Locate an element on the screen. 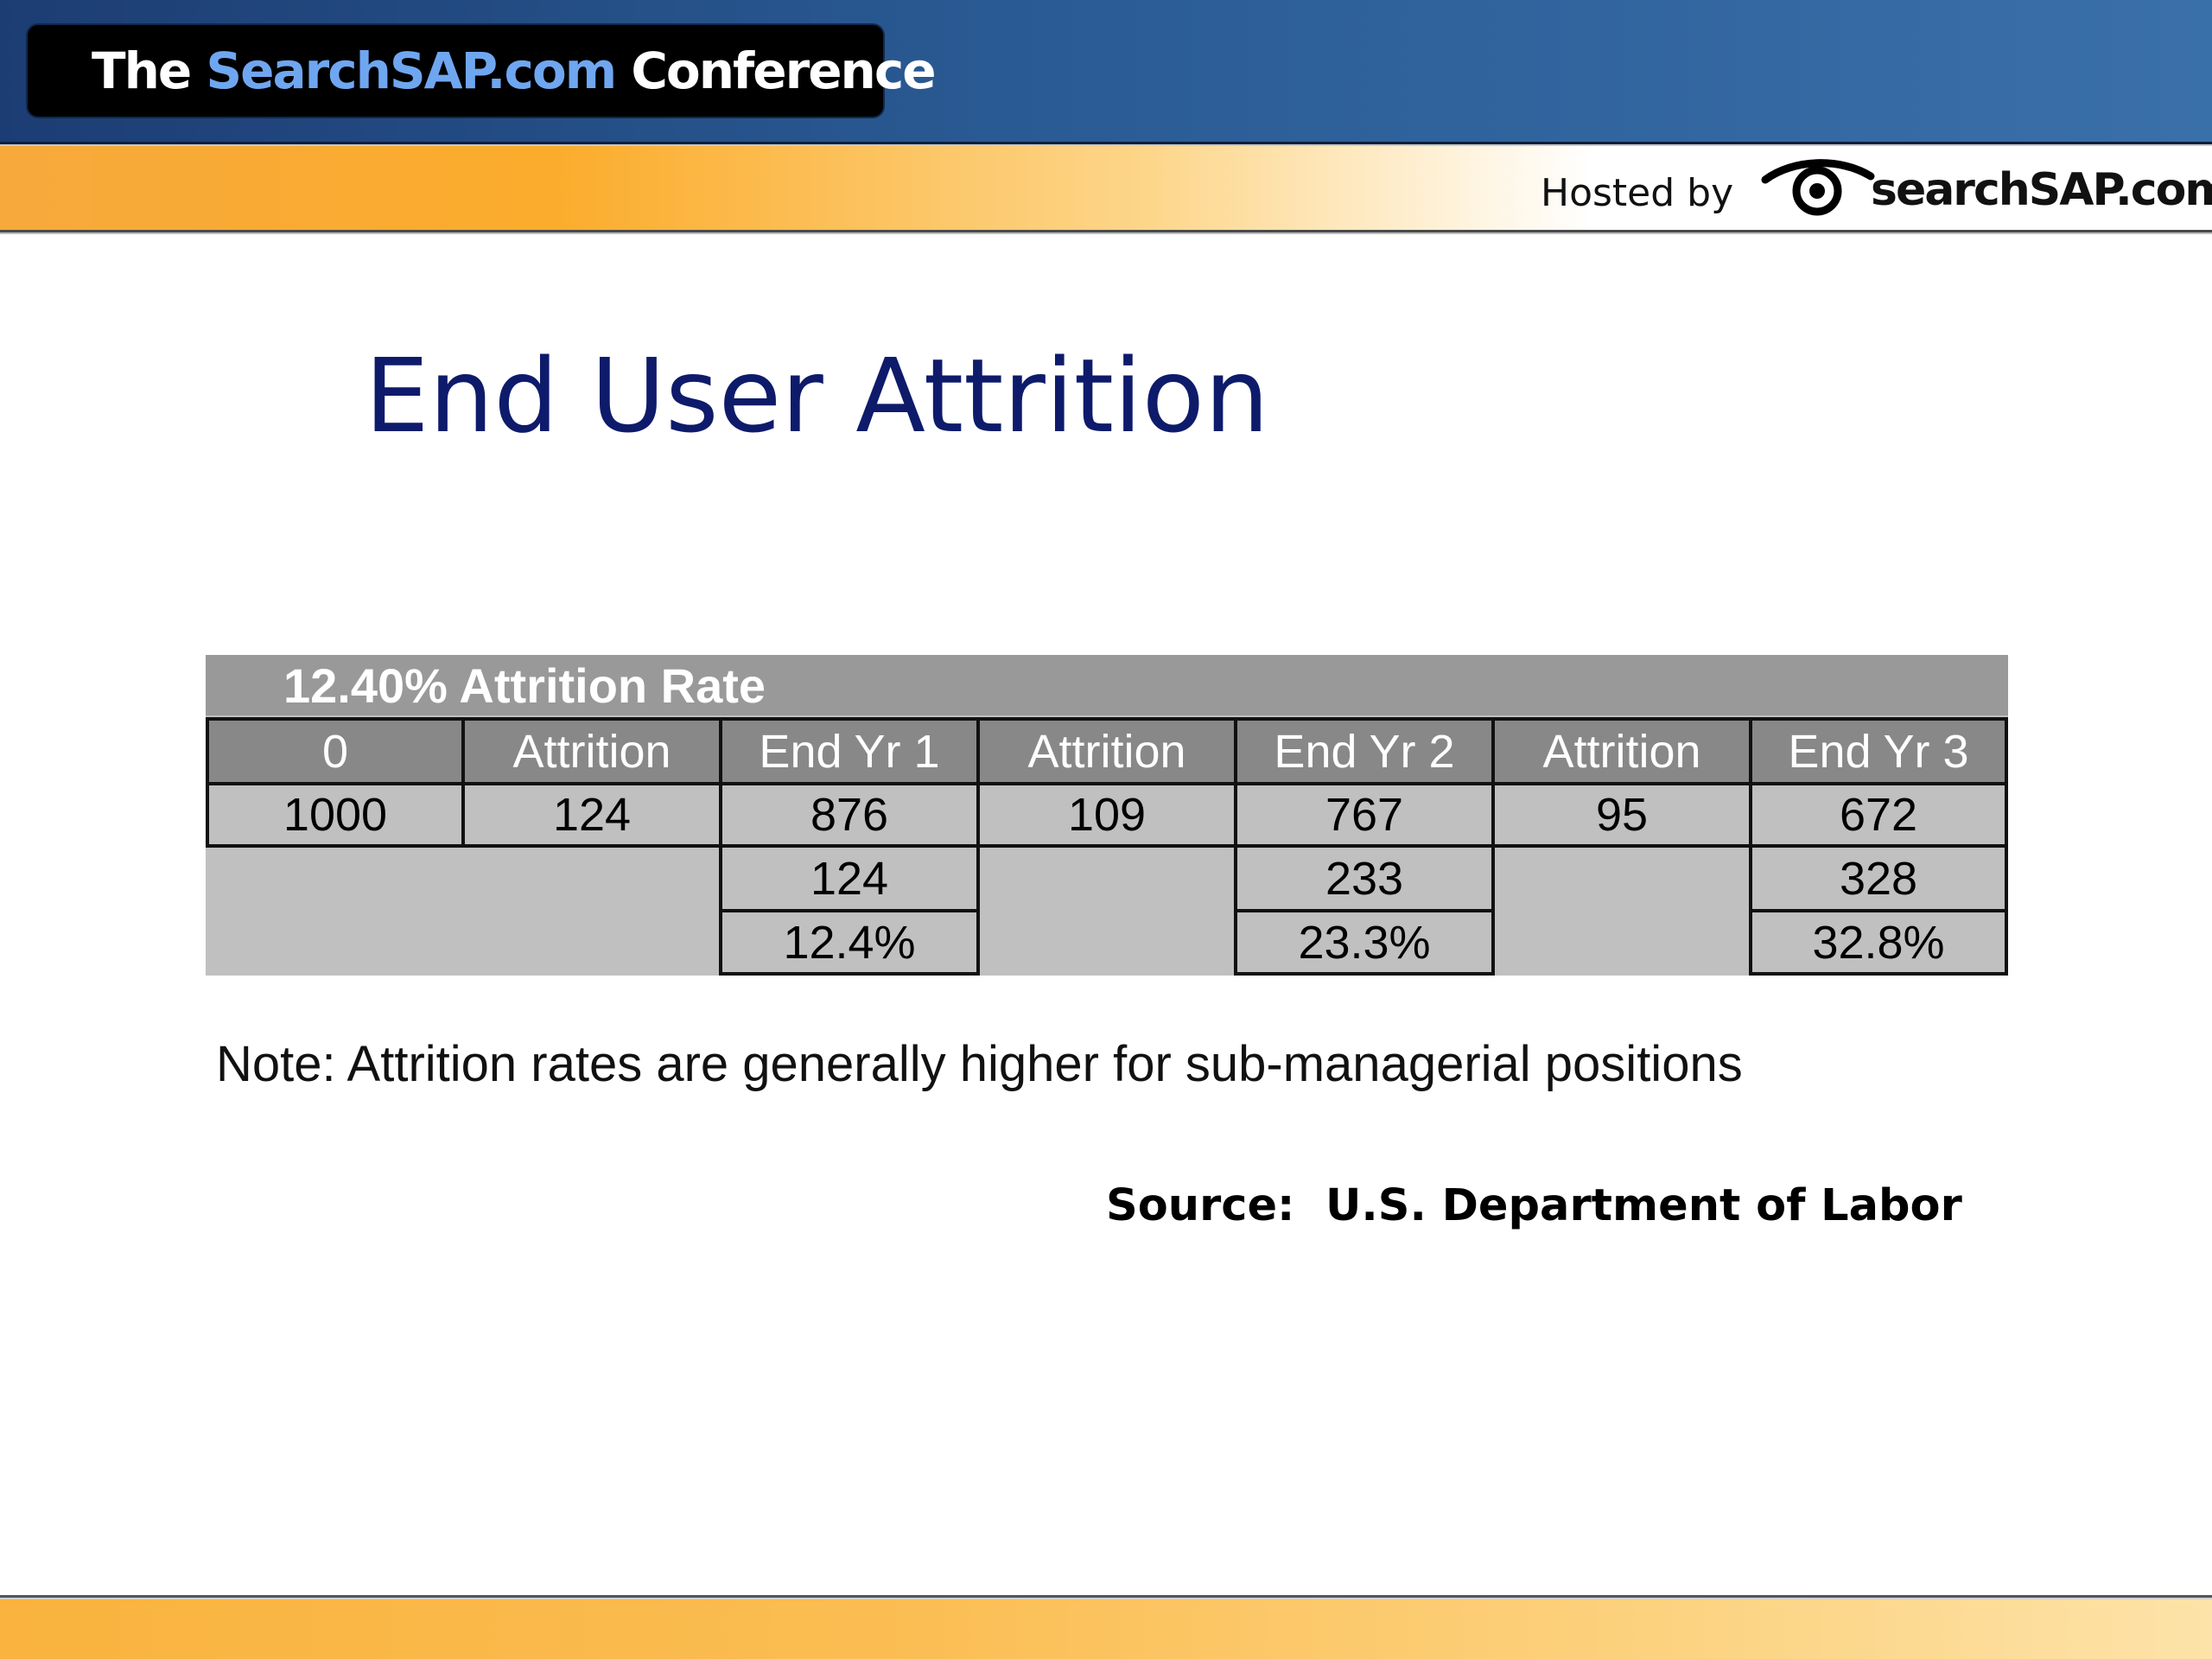 The height and width of the screenshot is (1659, 2212). footer-divider-highlight is located at coordinates (1106, 1598).